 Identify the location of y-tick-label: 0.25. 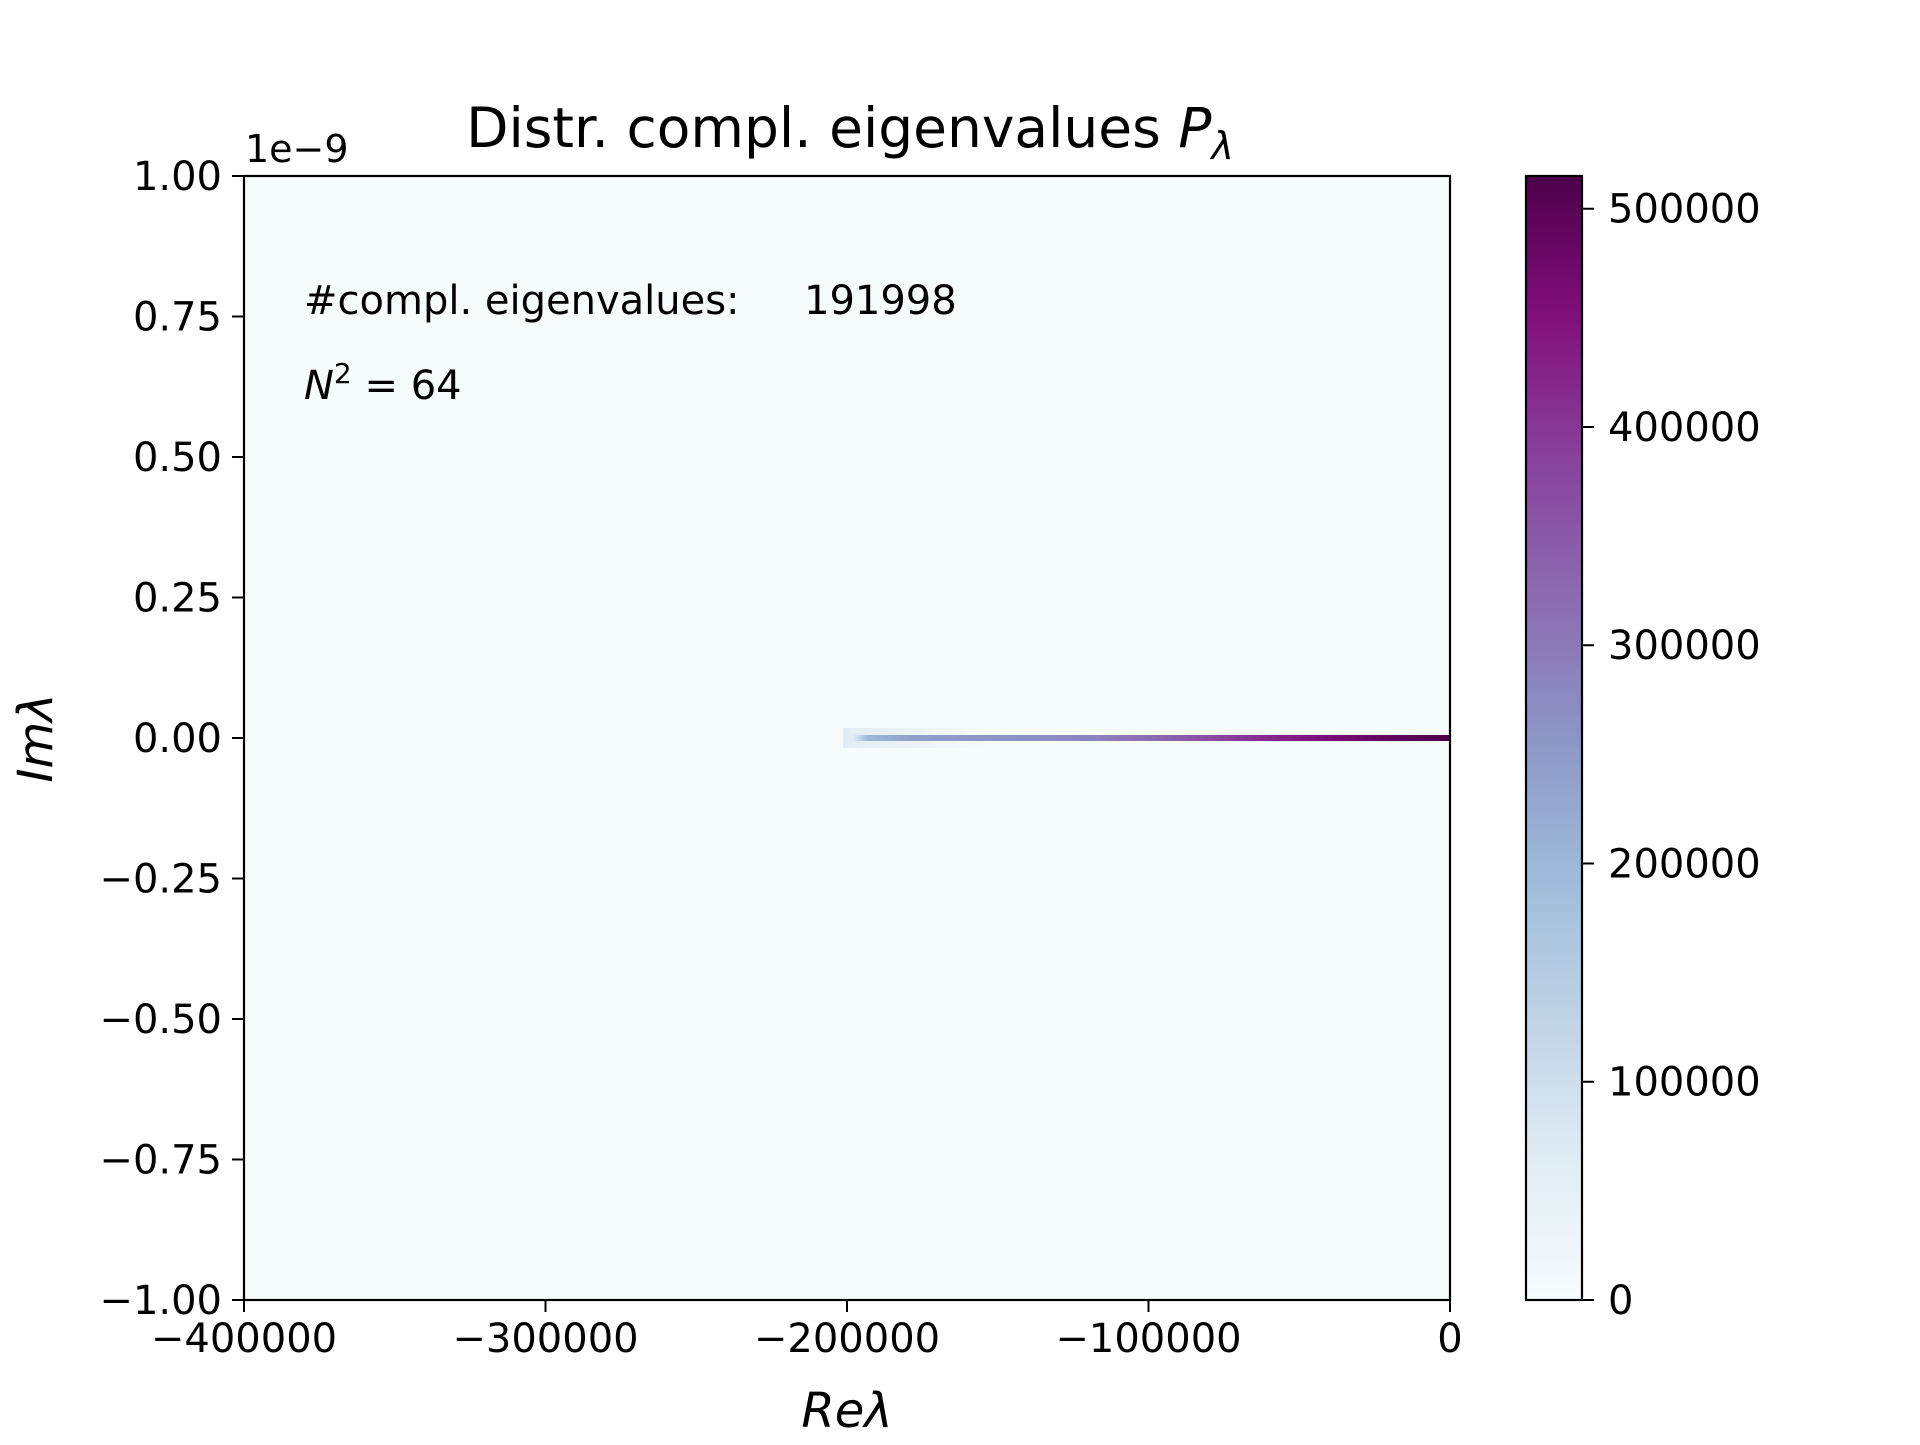
(177, 599).